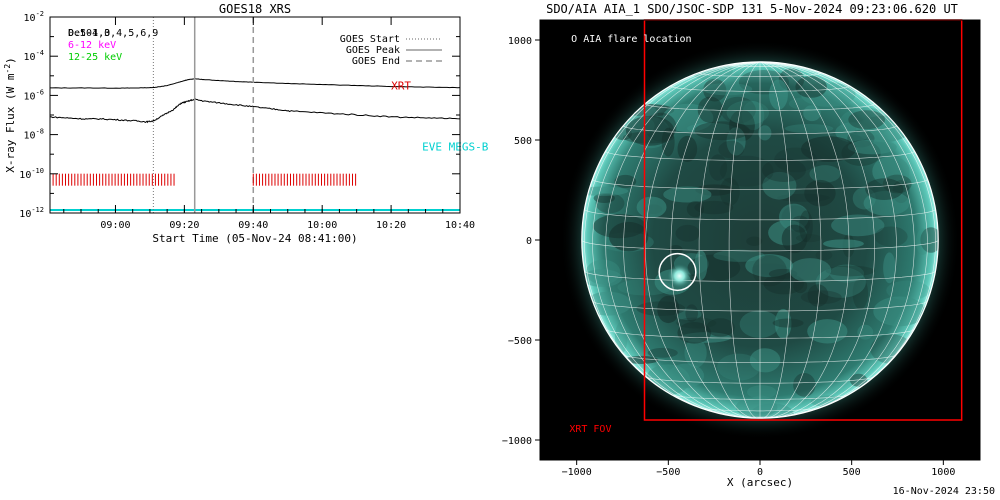 This screenshot has height=500, width=1000. What do you see at coordinates (668, 472) in the screenshot?
I see `aia-x-tick-label: −500` at bounding box center [668, 472].